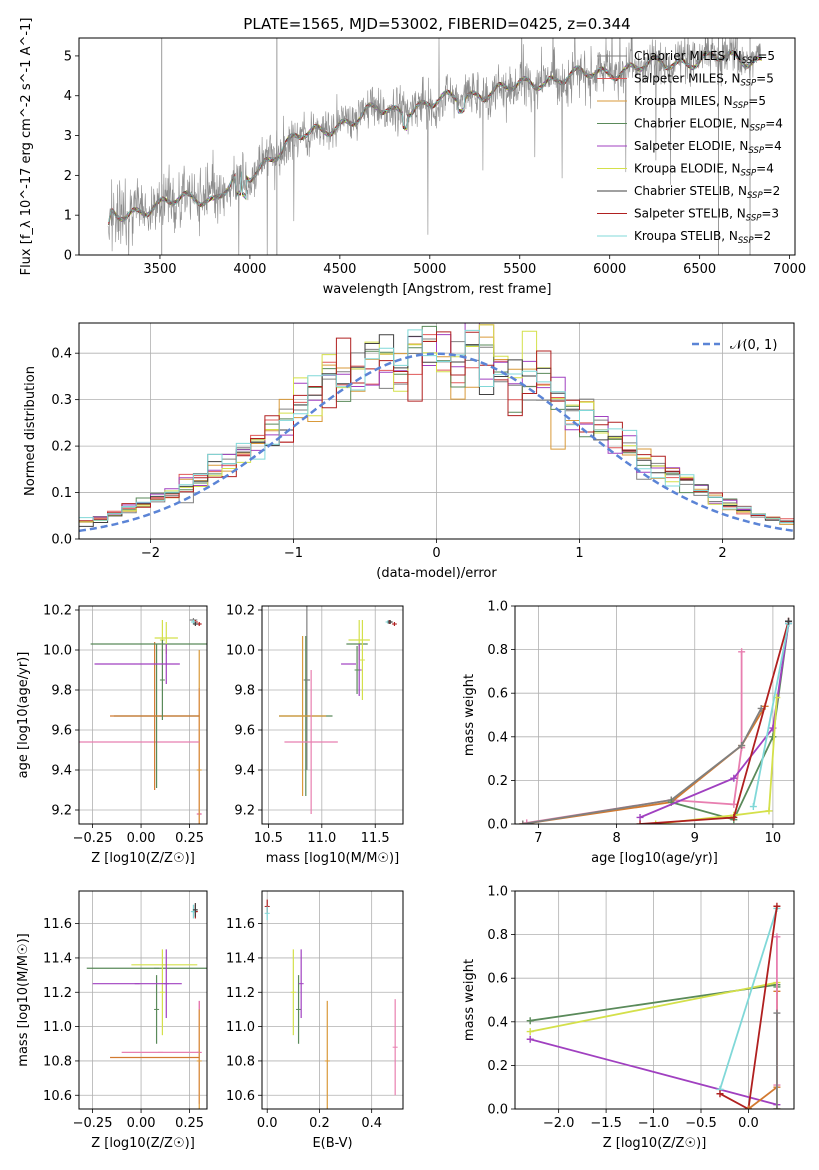  What do you see at coordinates (23, 999) in the screenshot?
I see `y-axis-label: mass [log10(M/M☉)]` at bounding box center [23, 999].